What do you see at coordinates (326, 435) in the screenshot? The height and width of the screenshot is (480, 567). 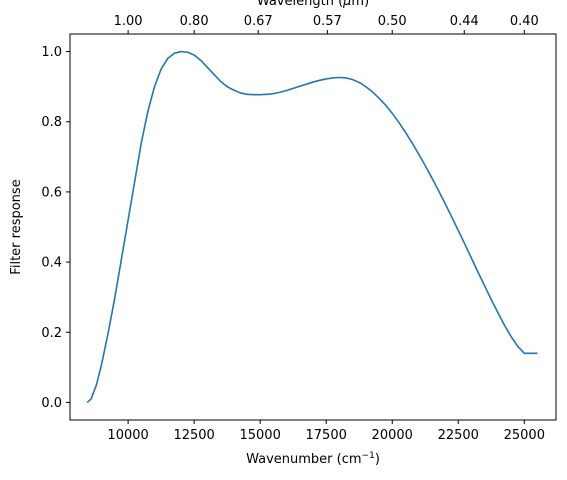 I see `x-tick-label: 17500` at bounding box center [326, 435].